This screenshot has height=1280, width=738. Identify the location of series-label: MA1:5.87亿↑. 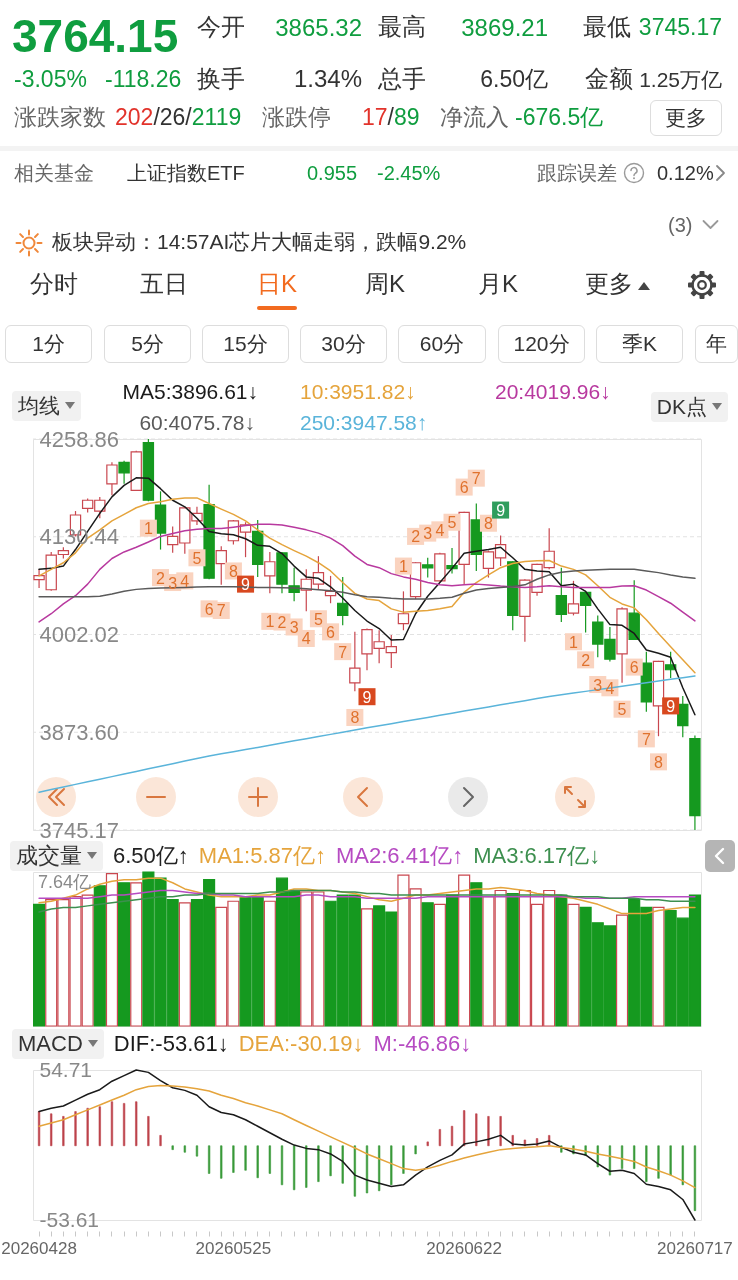
(262, 856).